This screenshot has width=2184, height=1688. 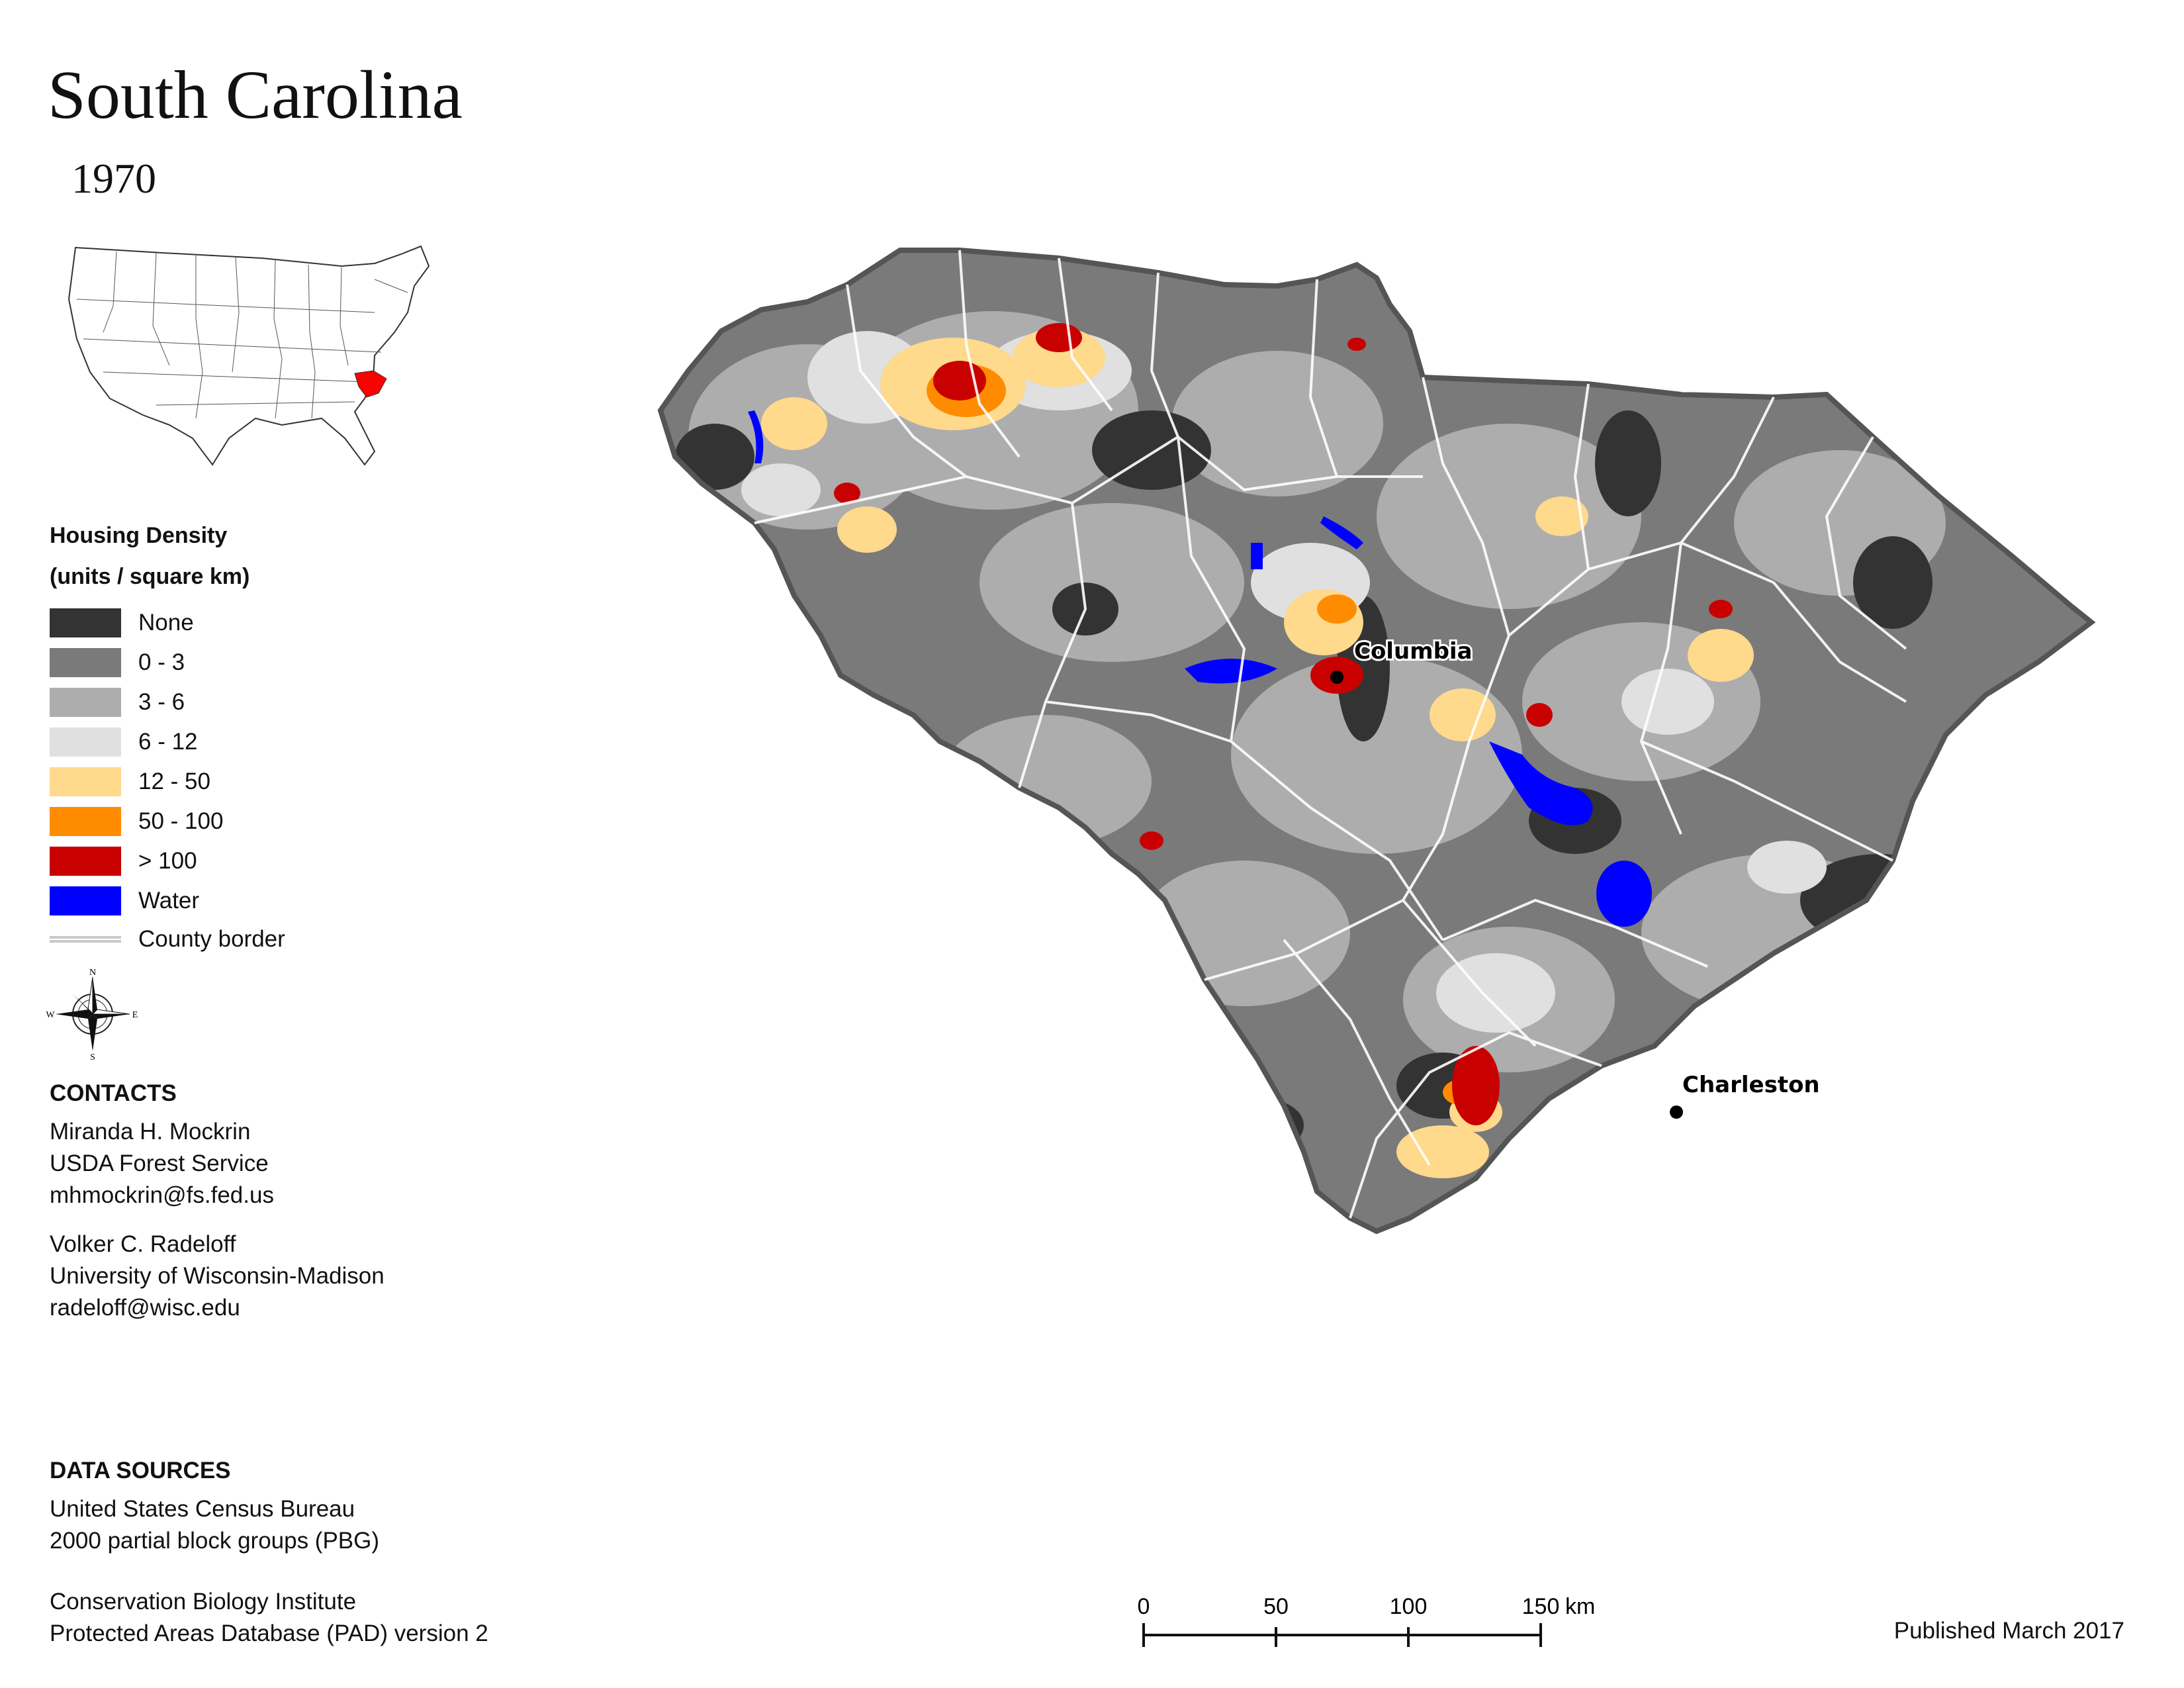 I want to click on scale-tick-label-0: 0, so click(x=1144, y=1606).